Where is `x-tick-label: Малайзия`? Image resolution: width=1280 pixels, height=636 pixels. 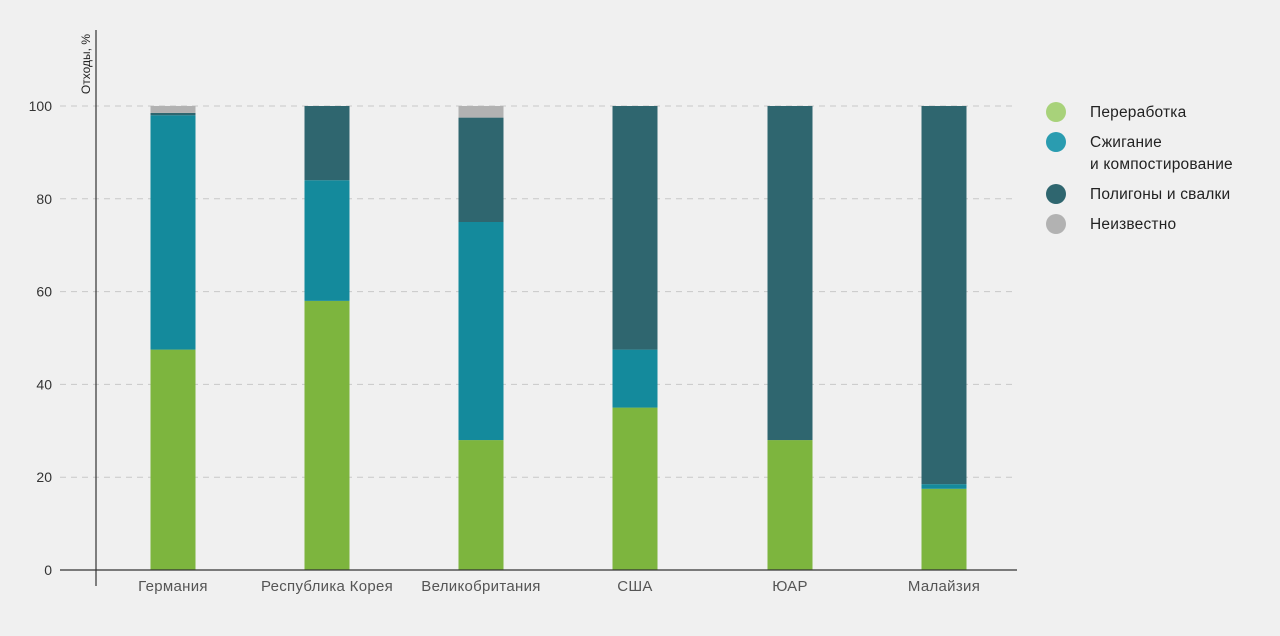 x-tick-label: Малайзия is located at coordinates (944, 586).